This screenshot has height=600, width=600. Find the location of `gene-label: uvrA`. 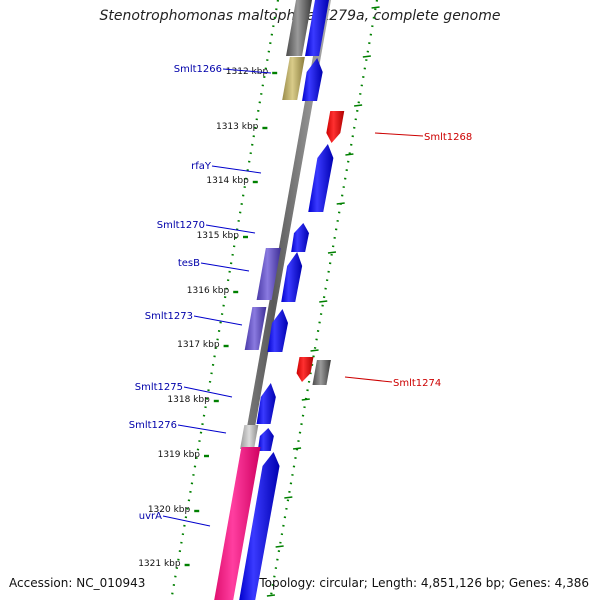

gene-label: uvrA is located at coordinates (150, 516).